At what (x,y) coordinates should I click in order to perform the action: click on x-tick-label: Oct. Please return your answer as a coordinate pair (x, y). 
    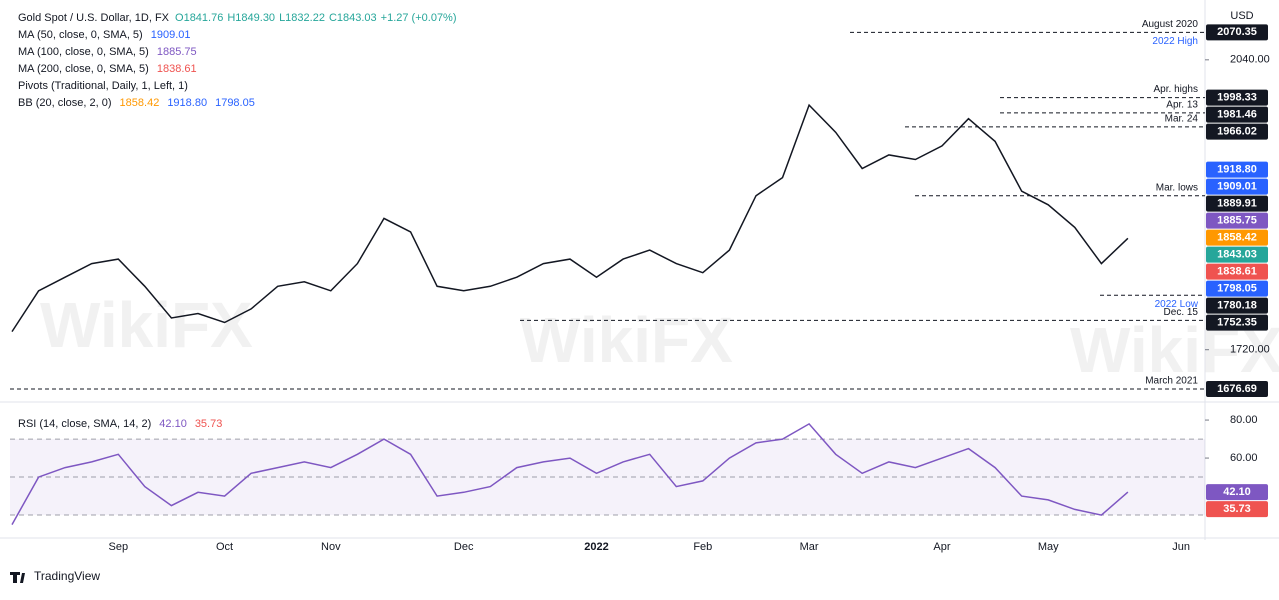
    Looking at the image, I should click on (224, 547).